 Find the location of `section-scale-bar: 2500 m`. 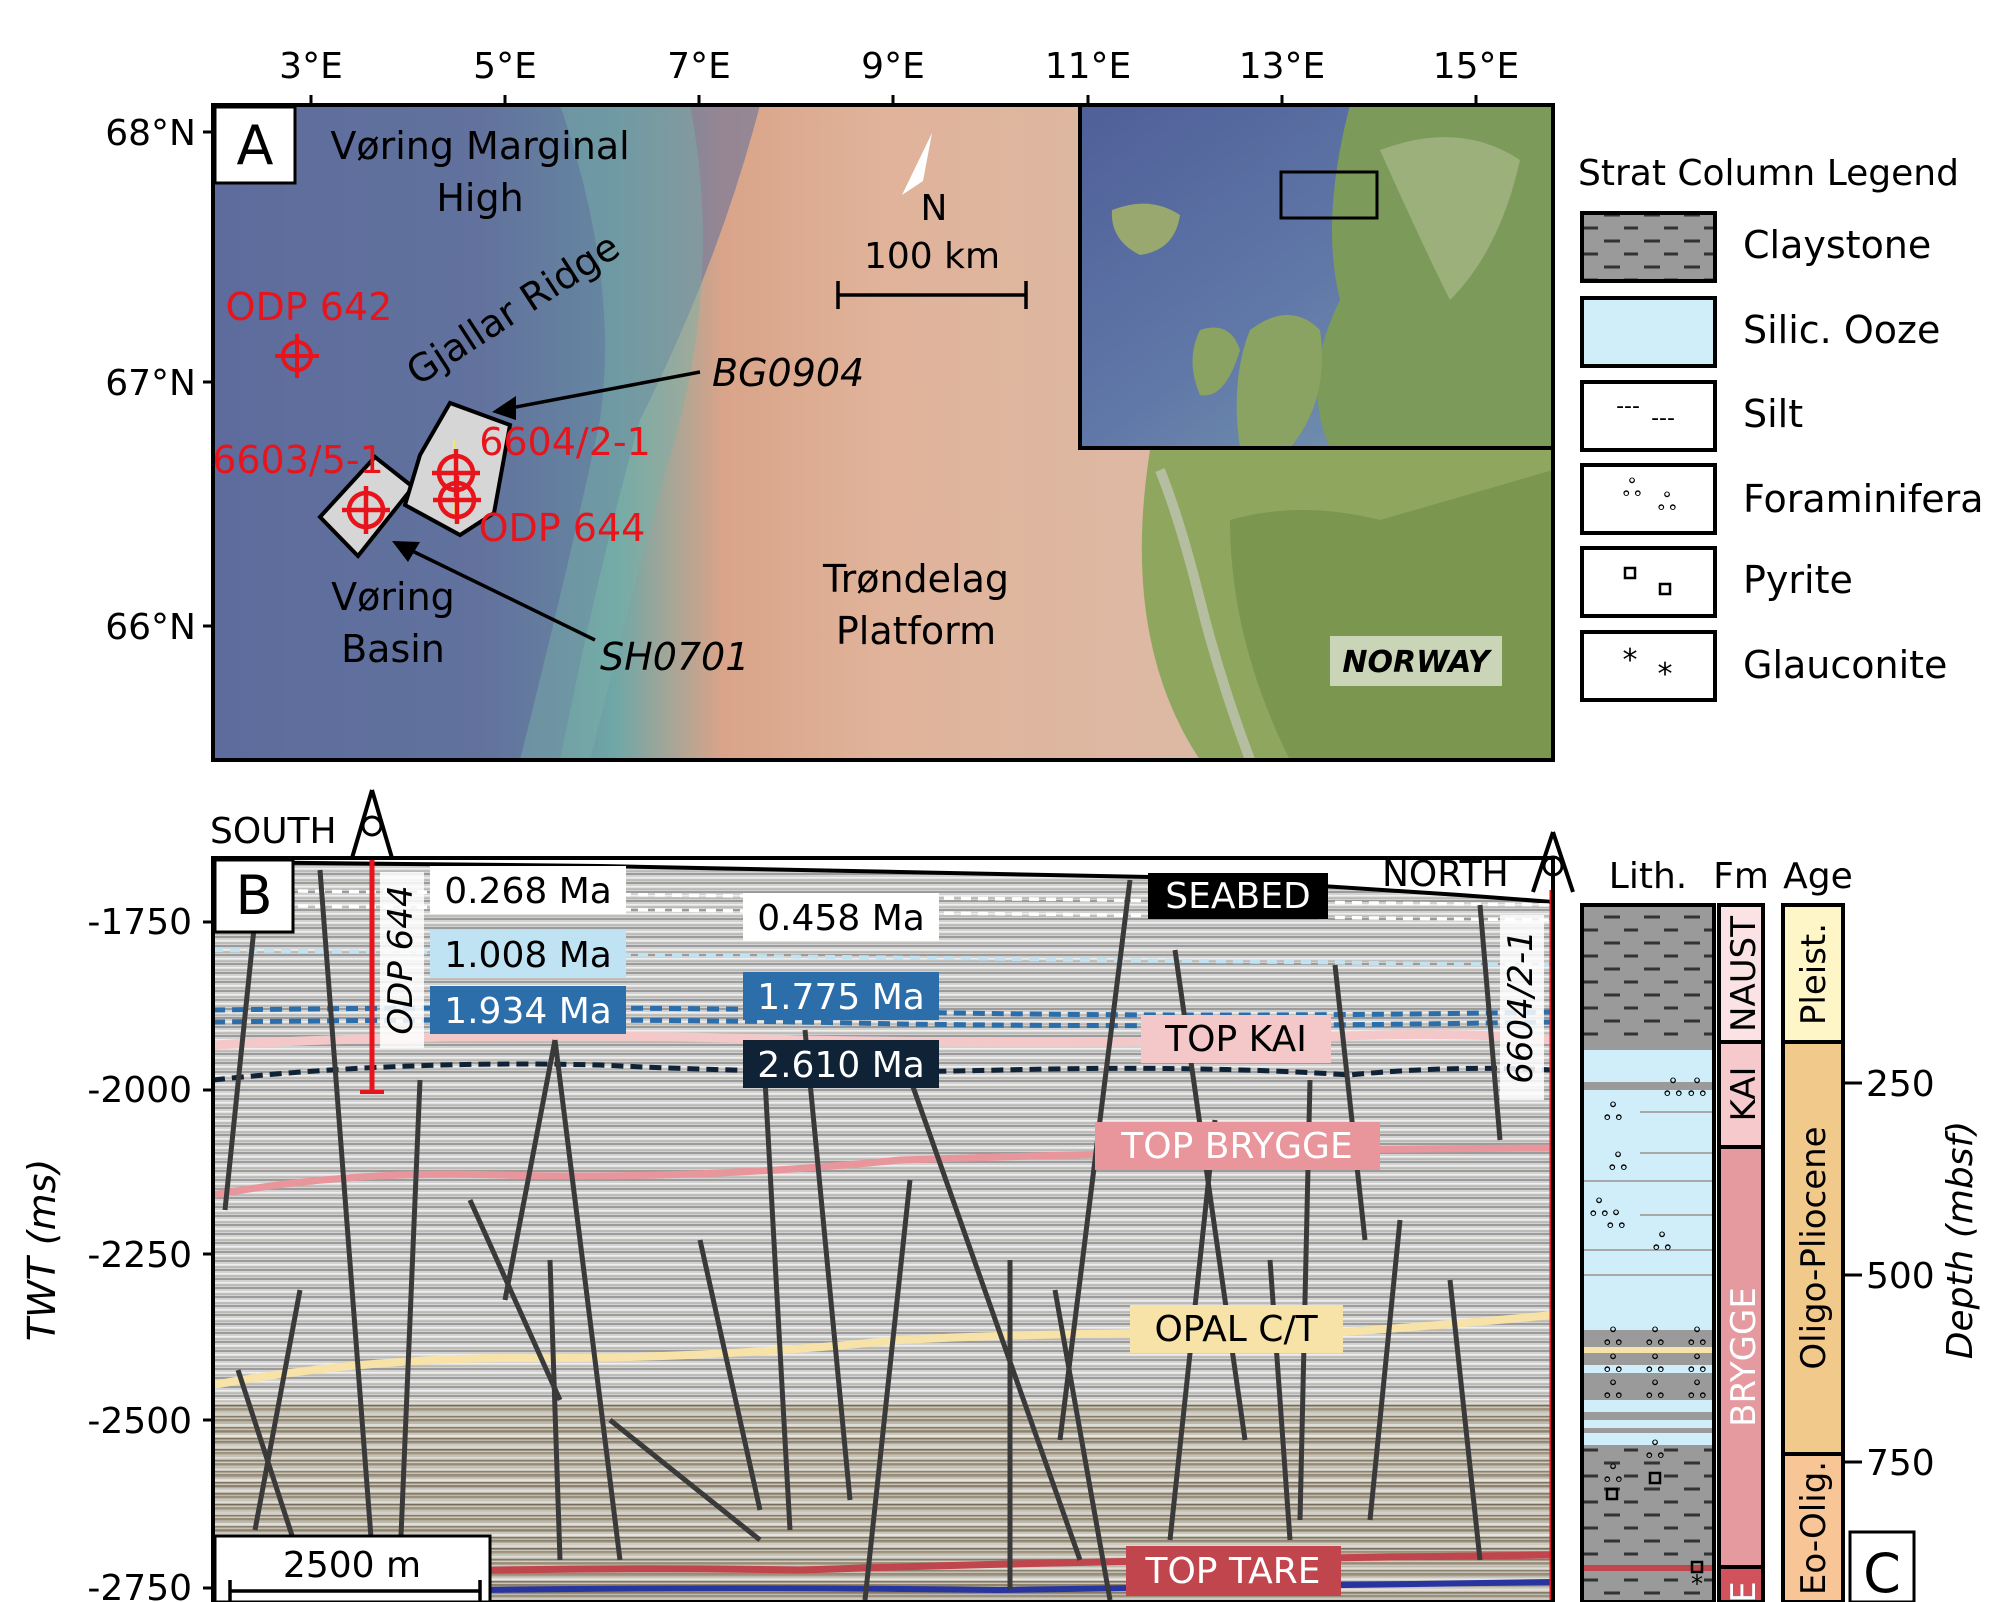

section-scale-bar: 2500 m is located at coordinates (352, 1568).